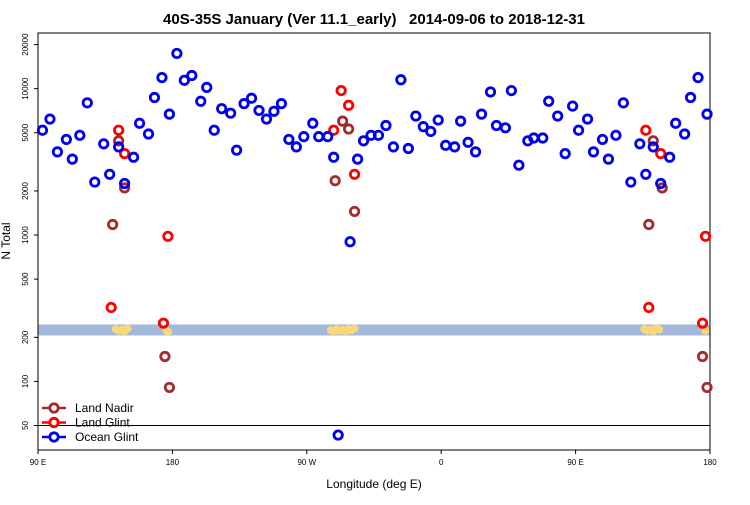 Image resolution: width=750 pixels, height=505 pixels. What do you see at coordinates (107, 437) in the screenshot?
I see `legend-label: Ocean Glint` at bounding box center [107, 437].